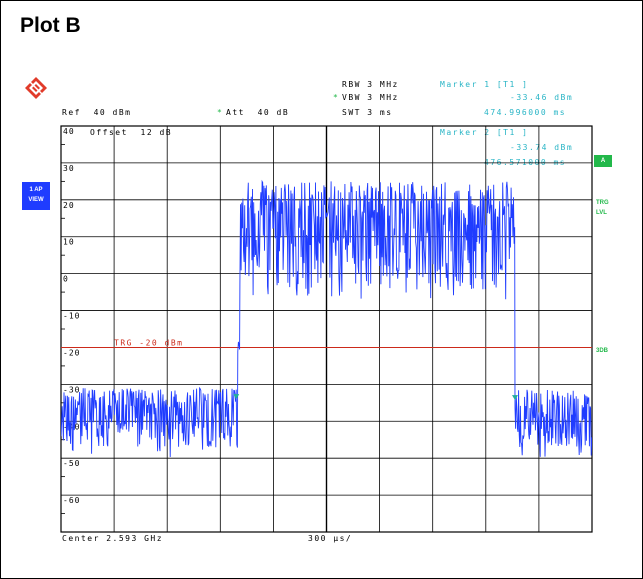  I want to click on lvl-label: LVL, so click(601, 213).